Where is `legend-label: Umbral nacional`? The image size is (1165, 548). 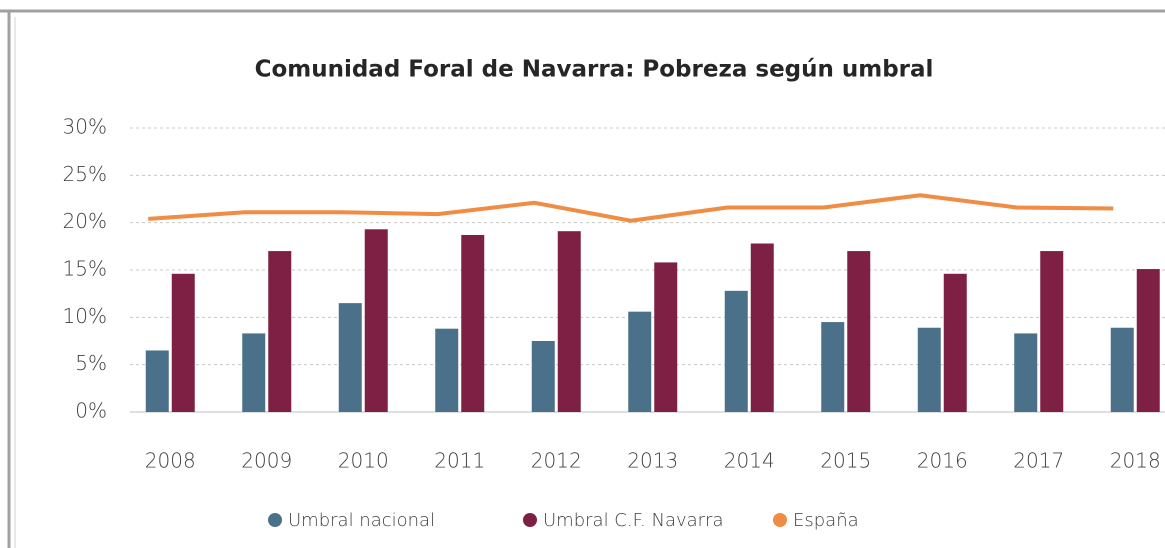 legend-label: Umbral nacional is located at coordinates (361, 520).